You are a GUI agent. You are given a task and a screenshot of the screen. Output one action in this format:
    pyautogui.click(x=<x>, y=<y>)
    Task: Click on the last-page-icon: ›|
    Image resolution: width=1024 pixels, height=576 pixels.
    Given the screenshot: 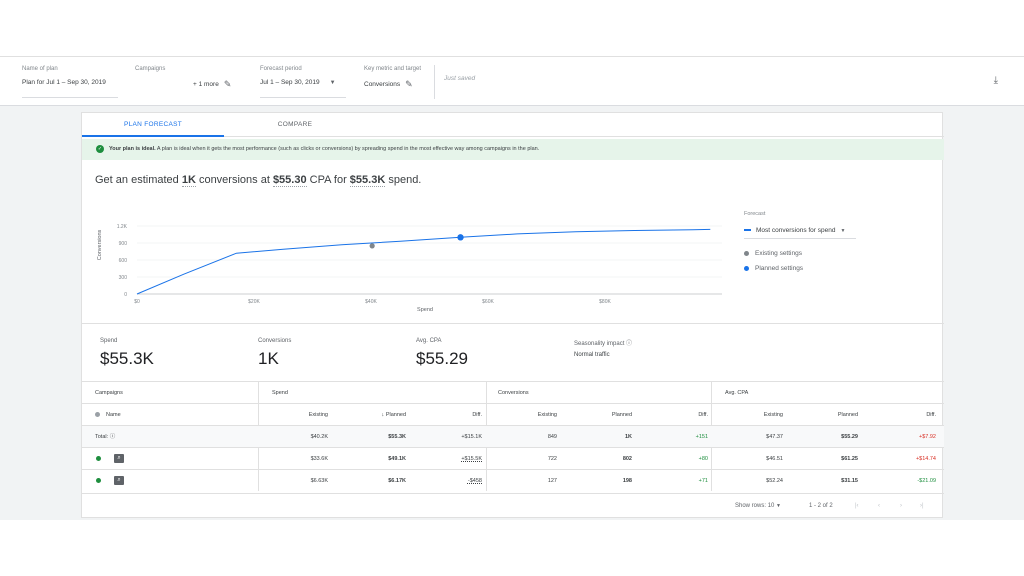 What is the action you would take?
    pyautogui.click(x=922, y=506)
    